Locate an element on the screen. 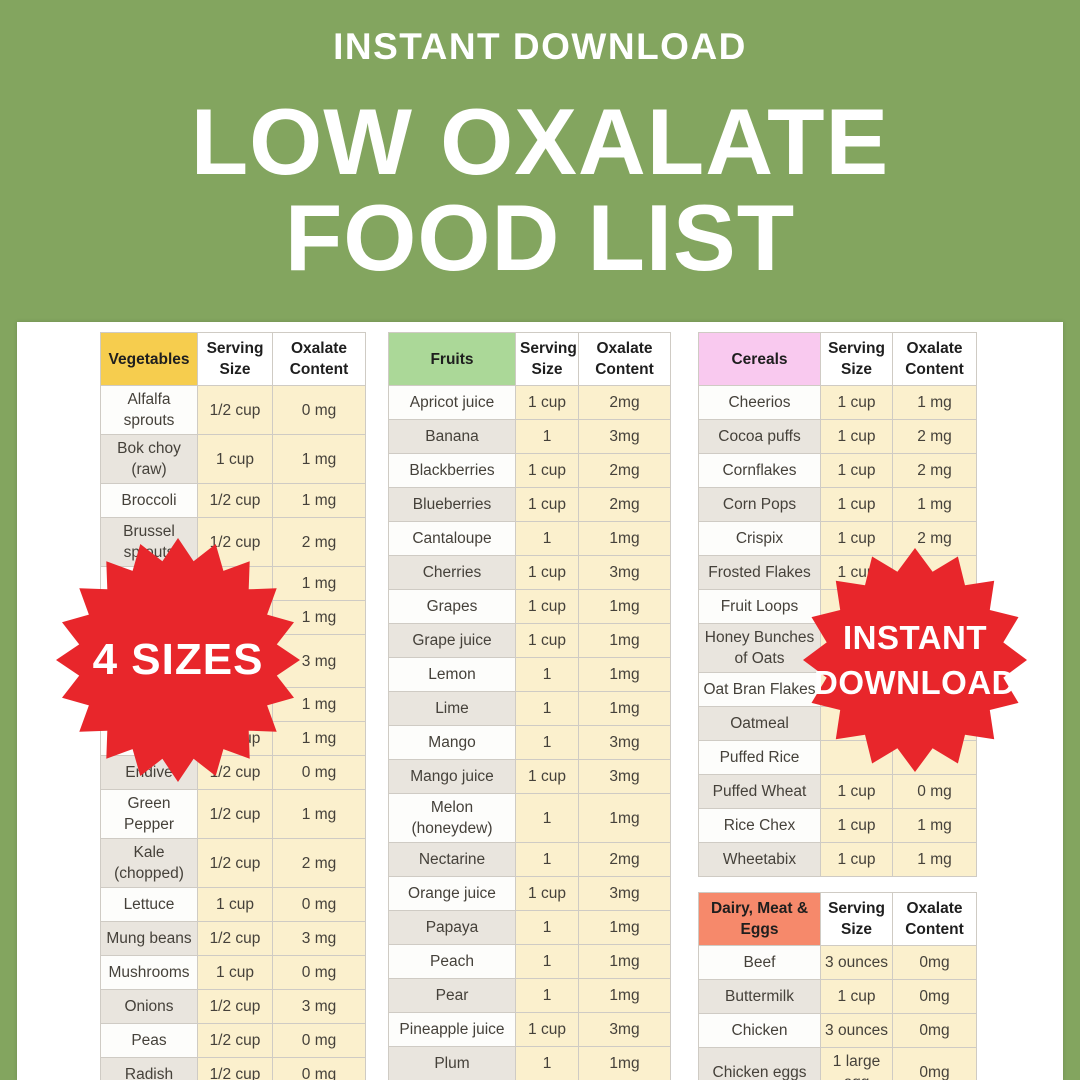 Image resolution: width=1080 pixels, height=1080 pixels. cereals-row: Cornflakes 1 cup 2 mg is located at coordinates (837, 470).